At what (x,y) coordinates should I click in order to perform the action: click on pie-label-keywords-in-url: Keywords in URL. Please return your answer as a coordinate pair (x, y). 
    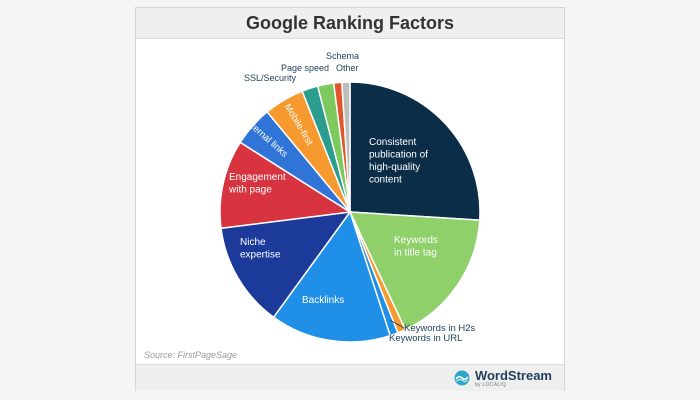
    Looking at the image, I should click on (425, 338).